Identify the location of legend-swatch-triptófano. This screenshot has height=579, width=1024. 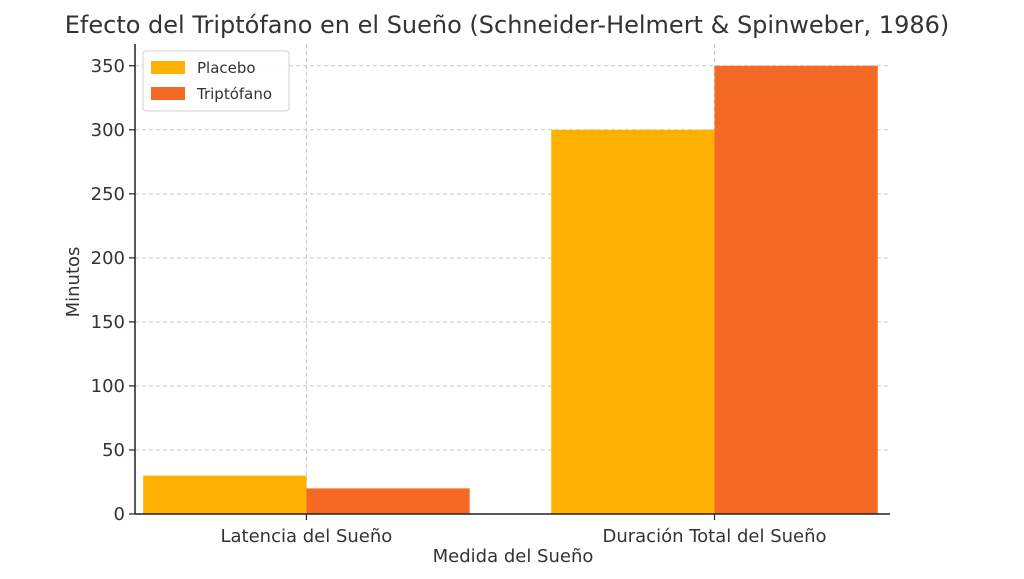
(168, 93).